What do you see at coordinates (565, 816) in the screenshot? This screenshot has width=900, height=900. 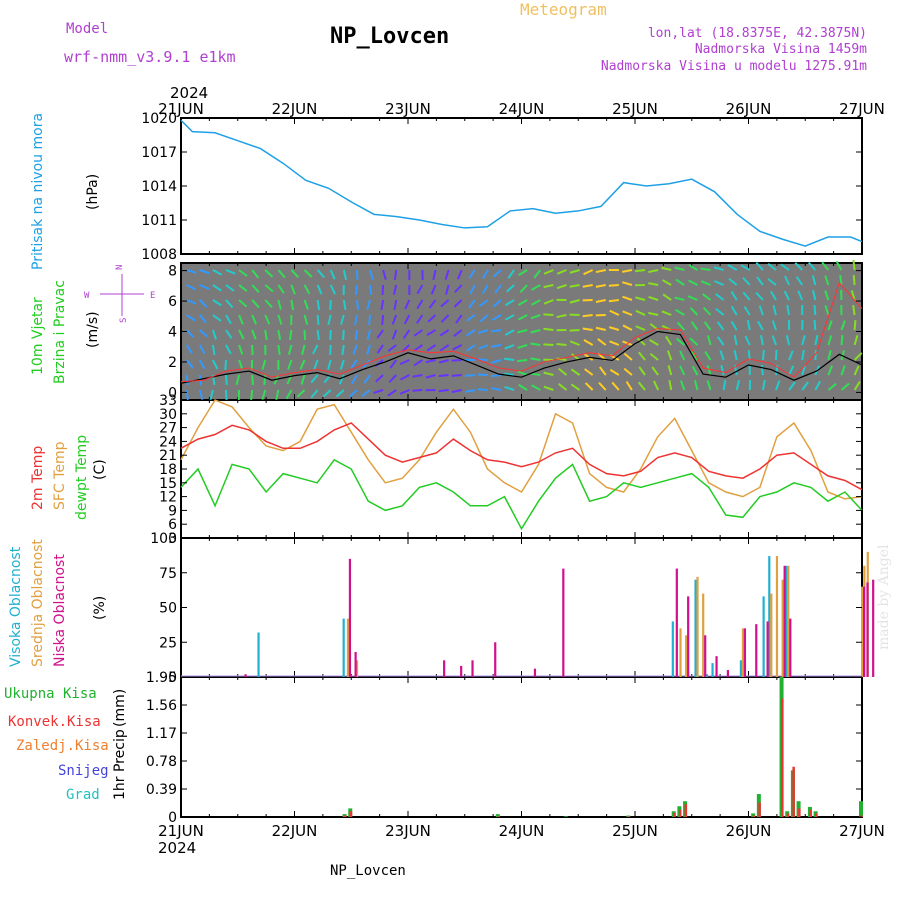 I see `precip-bar-total` at bounding box center [565, 816].